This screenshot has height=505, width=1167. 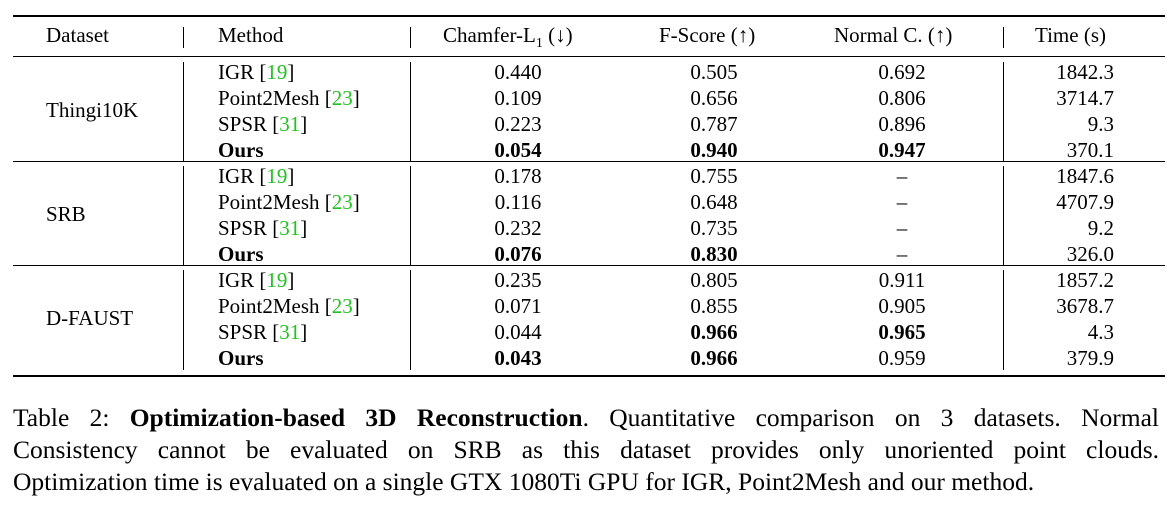 What do you see at coordinates (589, 56) in the screenshot?
I see `table-header-rule` at bounding box center [589, 56].